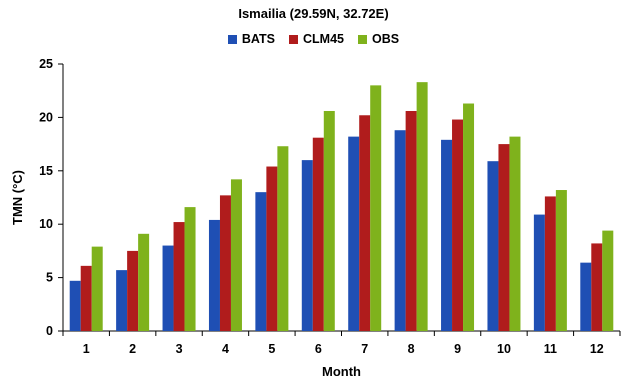 This screenshot has width=627, height=380. What do you see at coordinates (86, 349) in the screenshot?
I see `x-tick-label: 1` at bounding box center [86, 349].